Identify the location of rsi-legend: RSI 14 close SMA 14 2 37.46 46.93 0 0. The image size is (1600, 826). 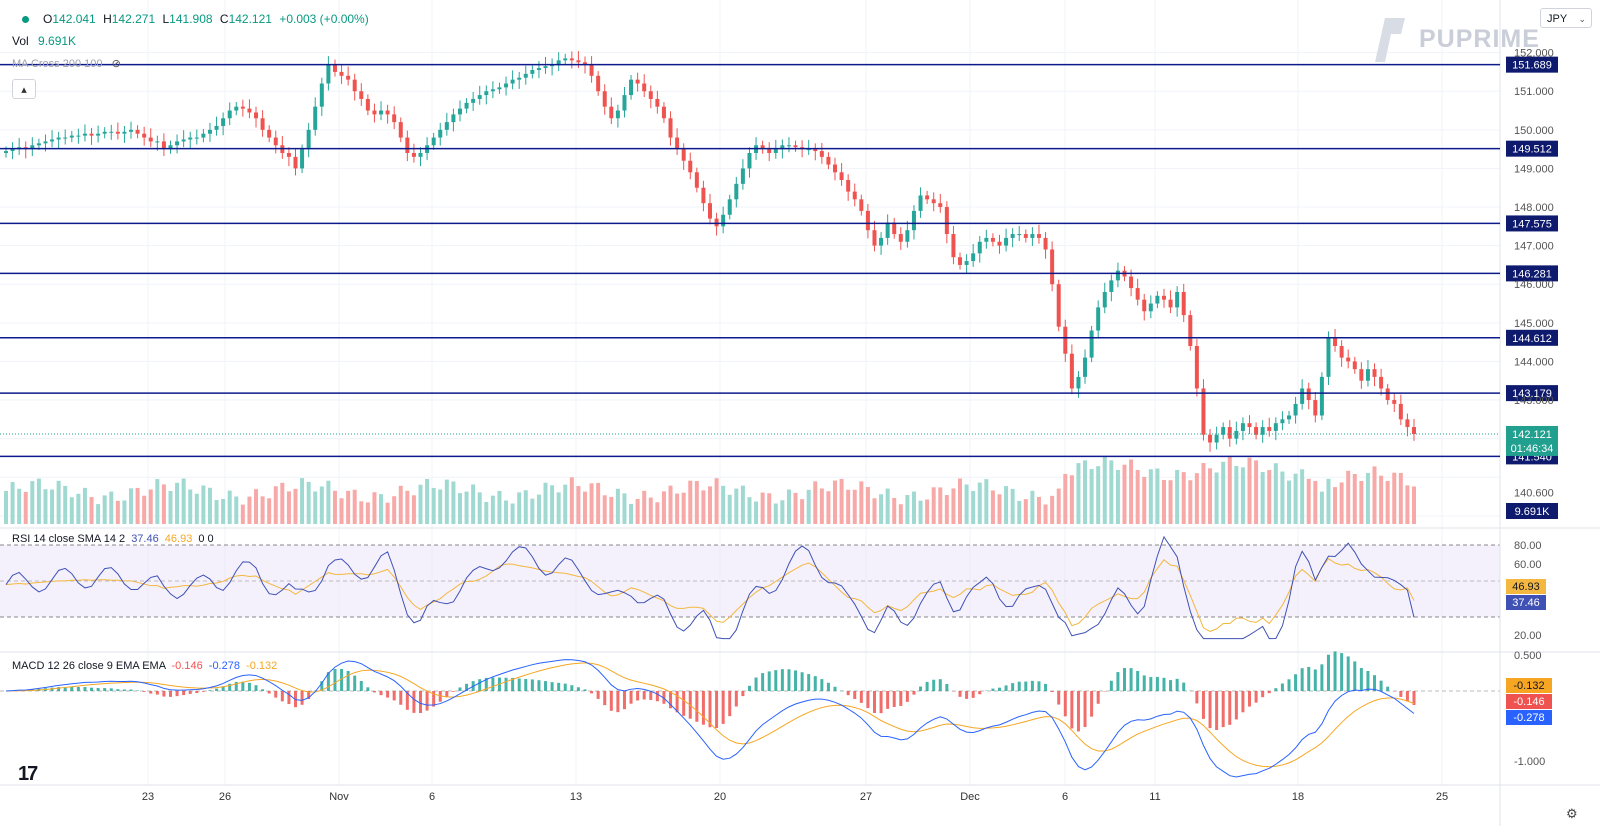
(113, 539).